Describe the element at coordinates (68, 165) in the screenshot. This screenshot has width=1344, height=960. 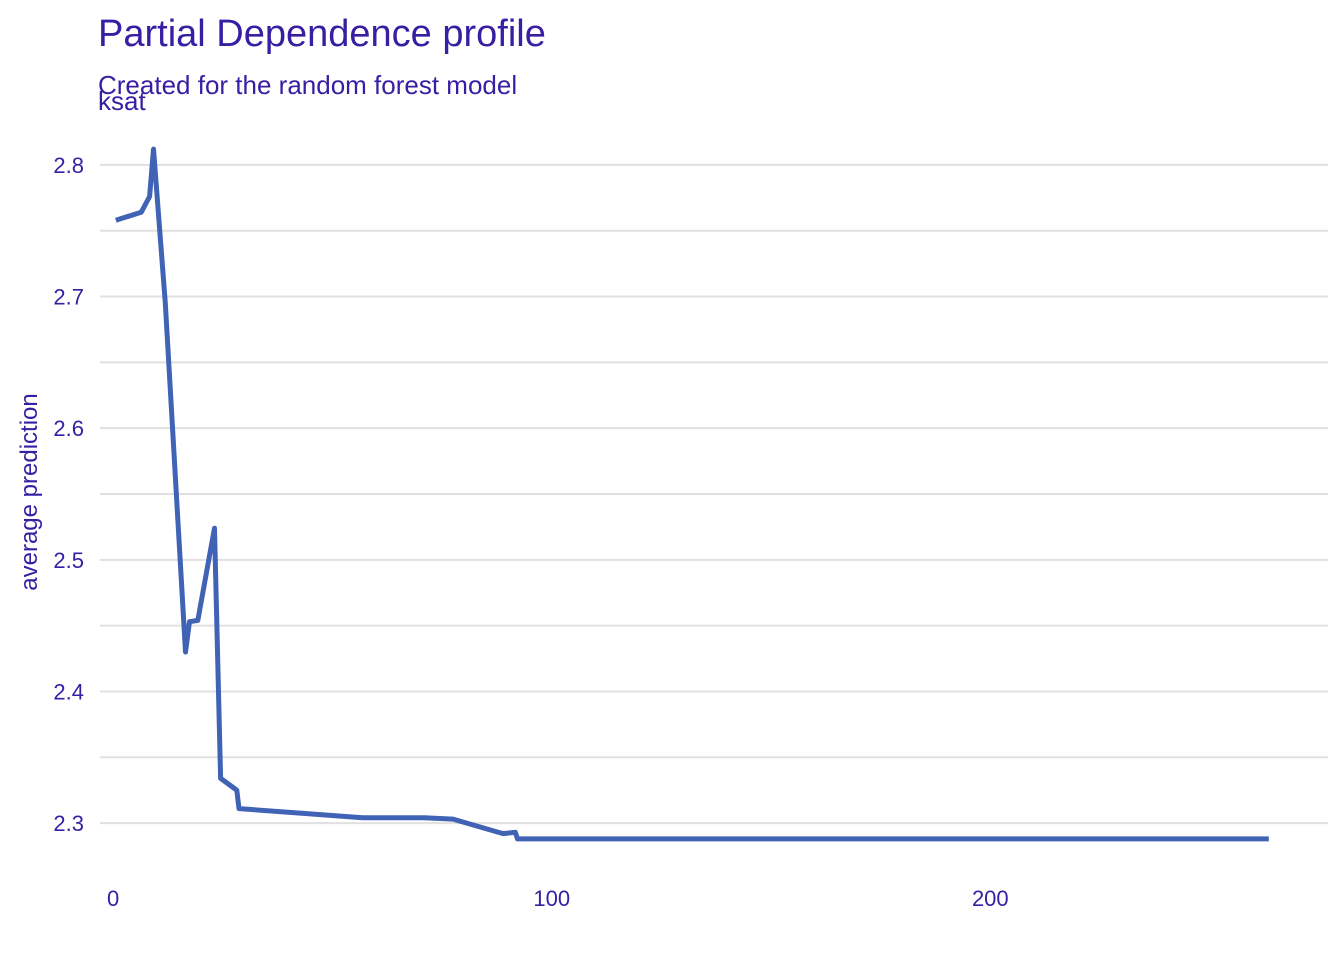
I see `y-tick-label: 2.8` at that location.